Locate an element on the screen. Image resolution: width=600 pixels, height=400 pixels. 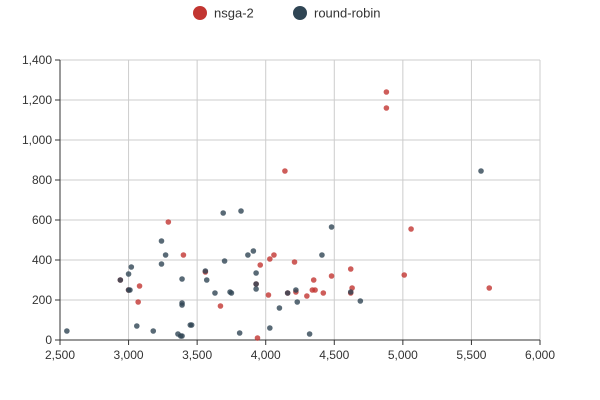
legend-marker-round-robin is located at coordinates (300, 13).